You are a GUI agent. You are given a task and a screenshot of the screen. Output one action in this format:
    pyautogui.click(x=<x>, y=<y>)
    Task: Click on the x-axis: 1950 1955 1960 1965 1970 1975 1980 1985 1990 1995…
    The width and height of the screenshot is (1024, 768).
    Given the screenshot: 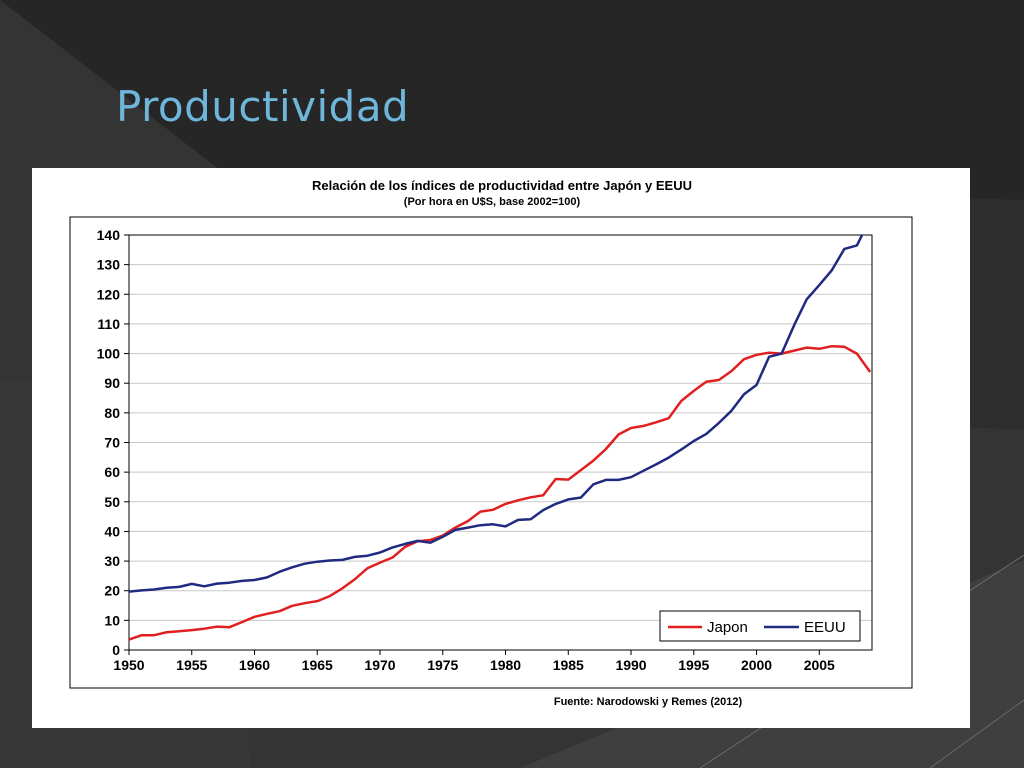 What is the action you would take?
    pyautogui.click(x=474, y=661)
    